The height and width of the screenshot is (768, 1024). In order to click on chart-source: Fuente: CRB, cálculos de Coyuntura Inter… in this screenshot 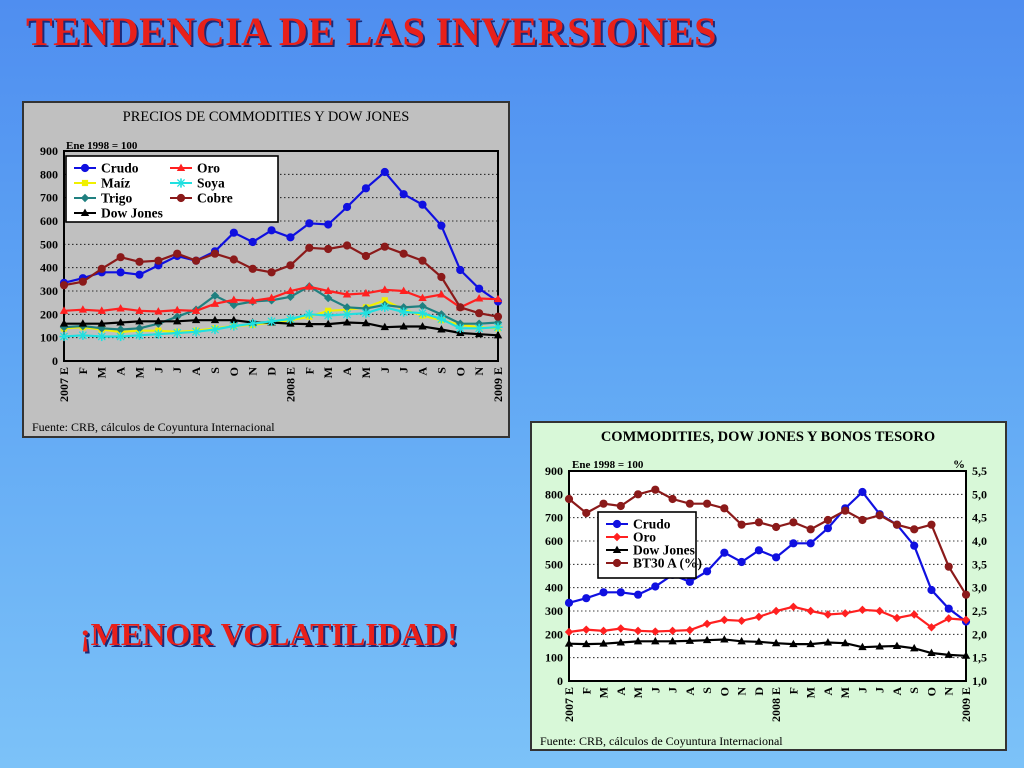, I will do `click(661, 741)`.